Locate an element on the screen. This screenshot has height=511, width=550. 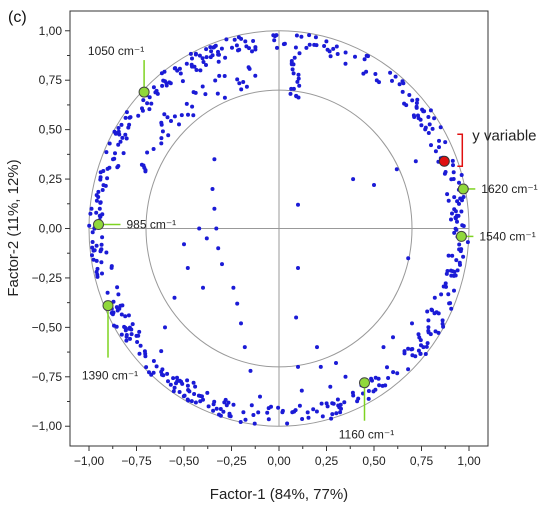
x-tick-label: 0,25 is located at coordinates (327, 461).